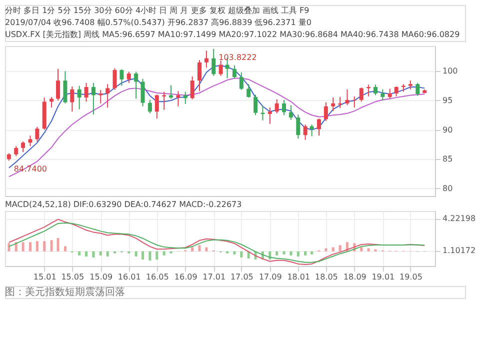 The image size is (500, 350). Describe the element at coordinates (298, 277) in the screenshot. I see `x-tick-label: 18.01` at that location.